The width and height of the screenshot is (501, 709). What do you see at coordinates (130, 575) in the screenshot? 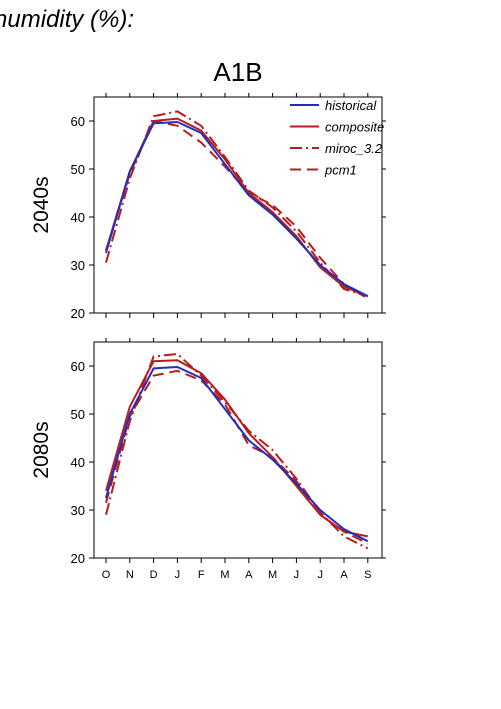
I see `x-tick-label: N` at bounding box center [130, 575].